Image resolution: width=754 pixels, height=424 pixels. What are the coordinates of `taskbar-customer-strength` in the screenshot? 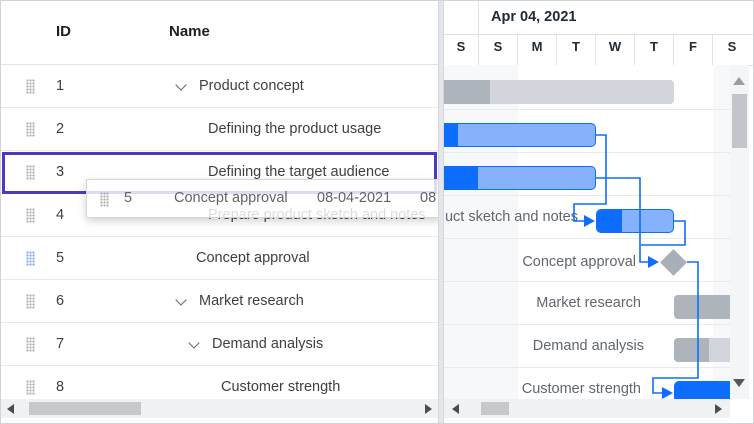 It's located at (702, 390).